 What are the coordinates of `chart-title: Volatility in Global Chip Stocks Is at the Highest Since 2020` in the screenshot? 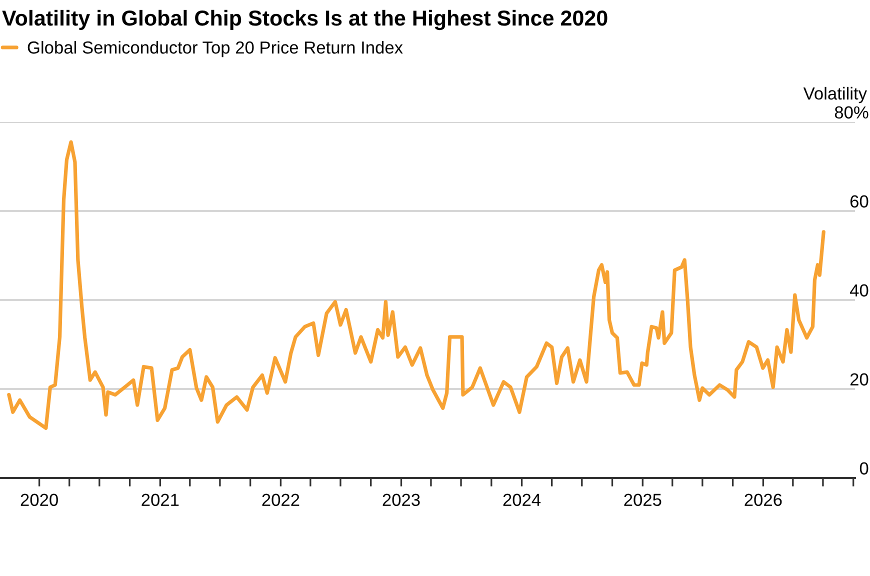 It's located at (305, 20).